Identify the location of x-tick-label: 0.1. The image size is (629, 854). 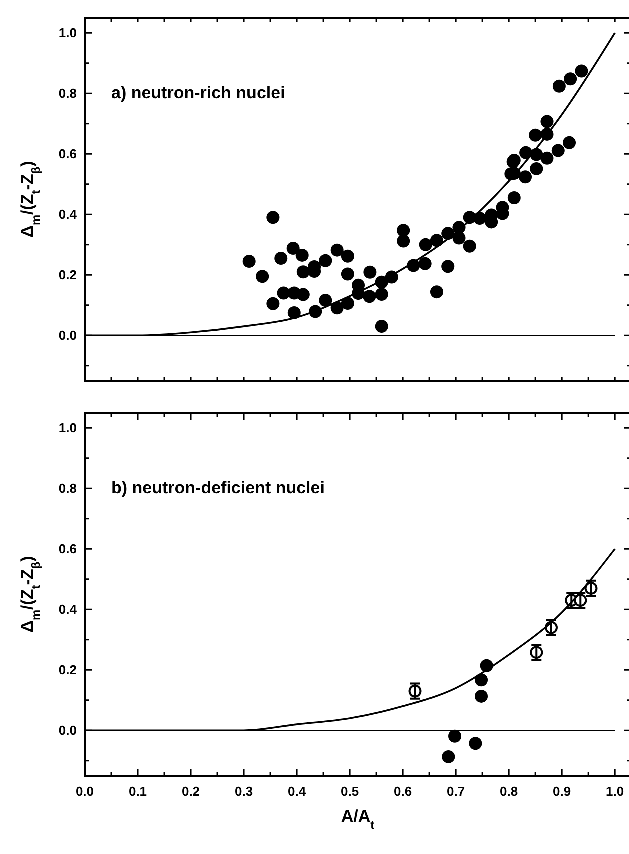
(138, 791).